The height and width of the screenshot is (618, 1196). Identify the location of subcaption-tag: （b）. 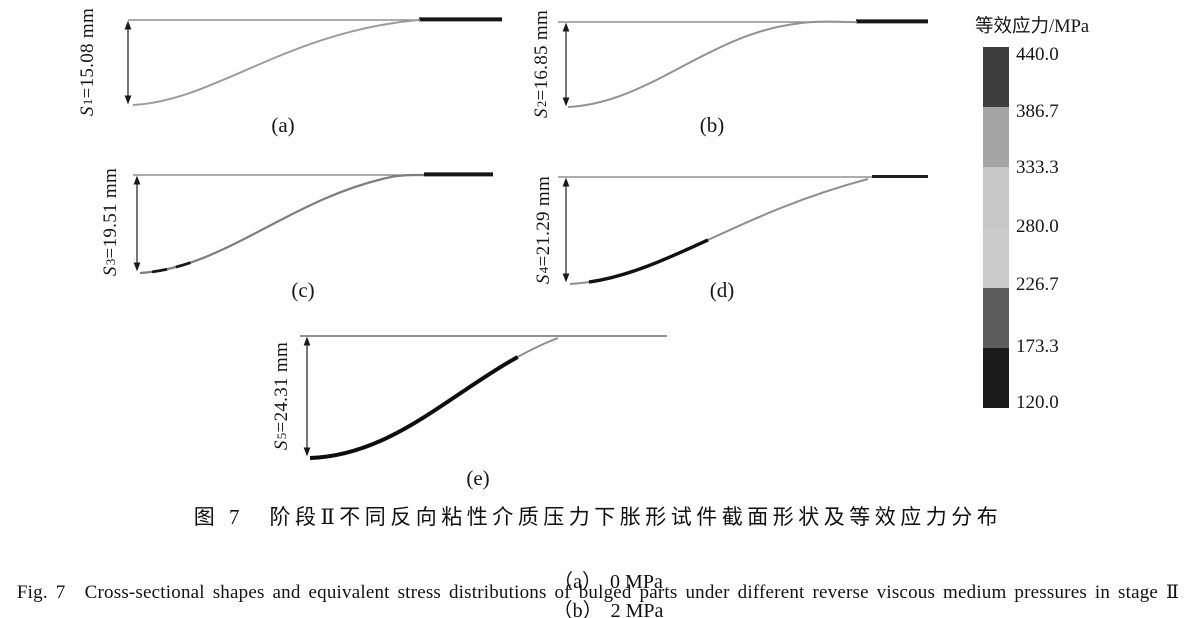
(577, 609).